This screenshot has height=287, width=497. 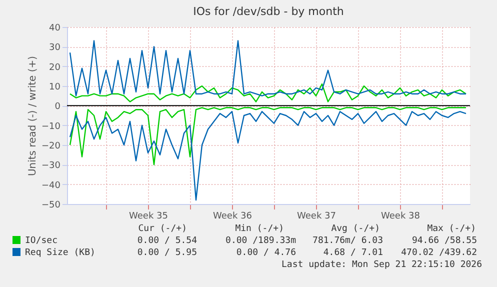 What do you see at coordinates (148, 217) in the screenshot?
I see `x-tick-label: Week 35` at bounding box center [148, 217].